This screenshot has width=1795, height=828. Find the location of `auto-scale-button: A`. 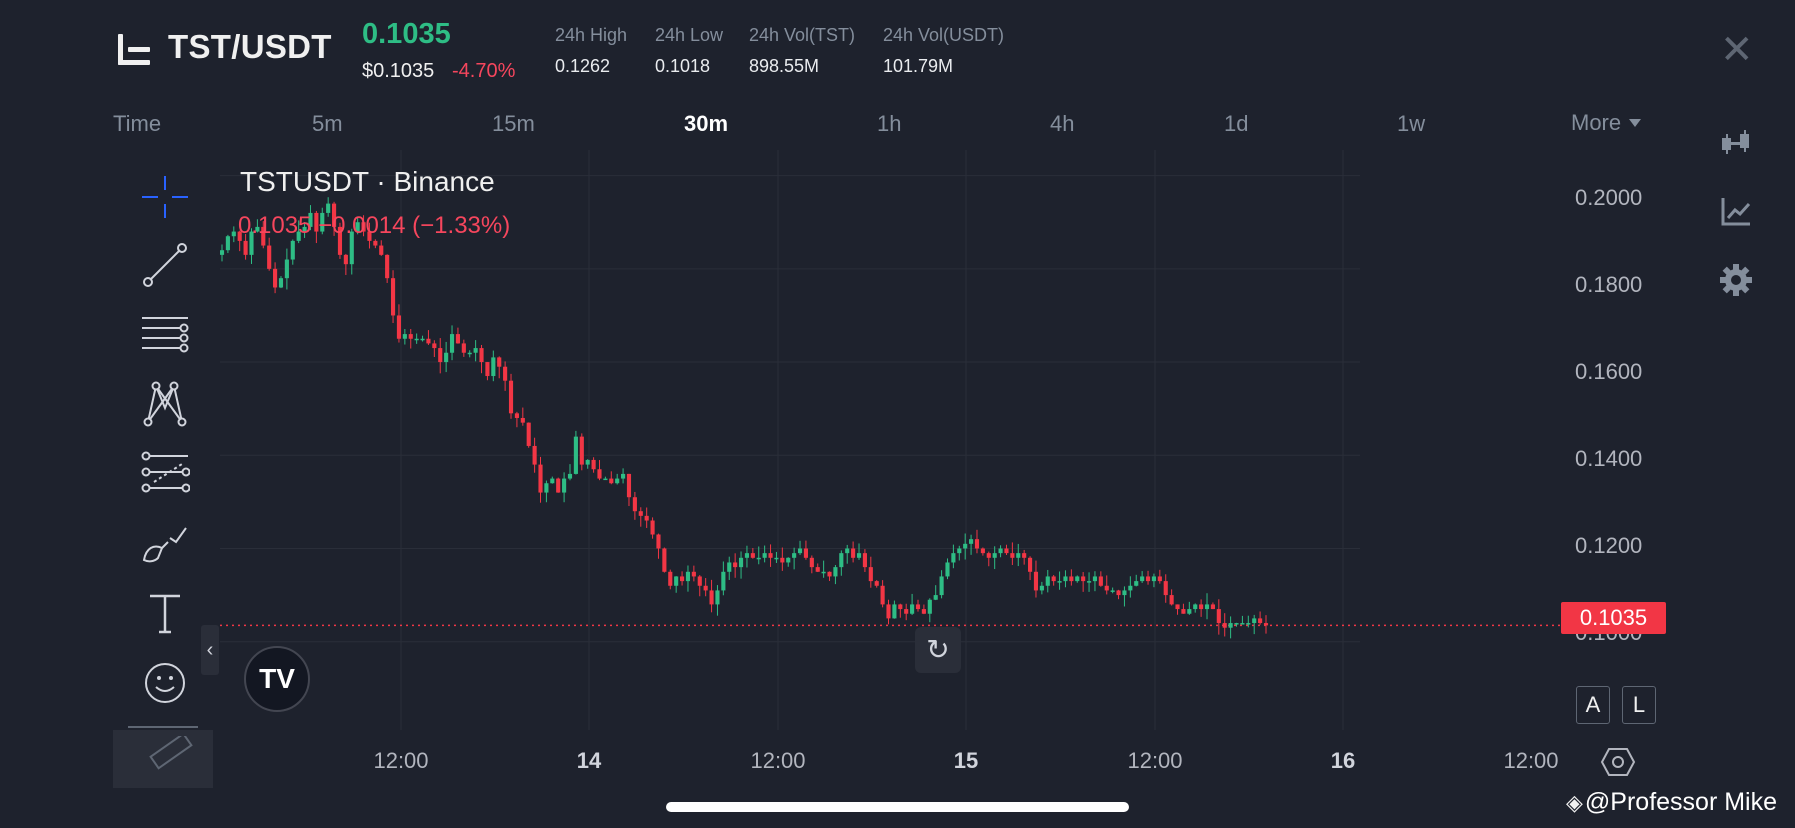

auto-scale-button: A is located at coordinates (1593, 705).